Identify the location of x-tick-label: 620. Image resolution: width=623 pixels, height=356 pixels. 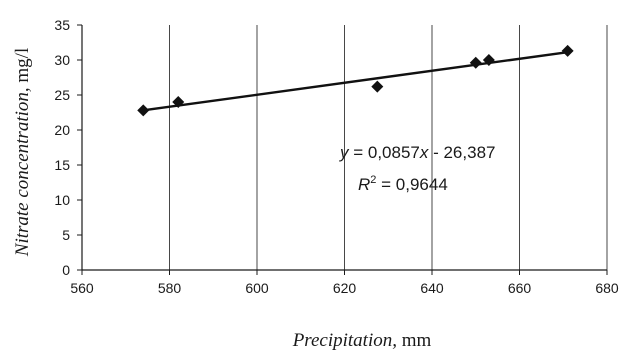
(345, 288).